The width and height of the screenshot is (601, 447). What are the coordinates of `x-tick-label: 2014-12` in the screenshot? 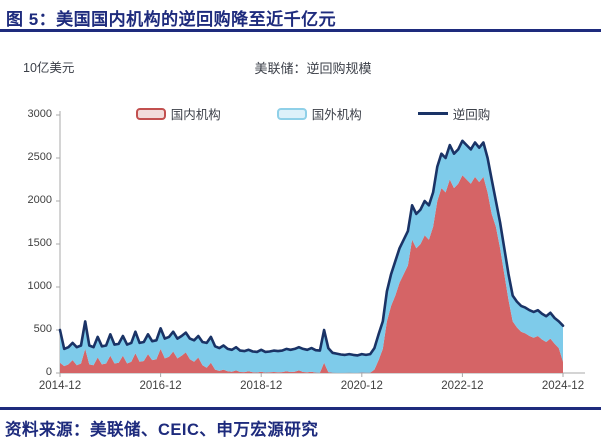 It's located at (60, 386).